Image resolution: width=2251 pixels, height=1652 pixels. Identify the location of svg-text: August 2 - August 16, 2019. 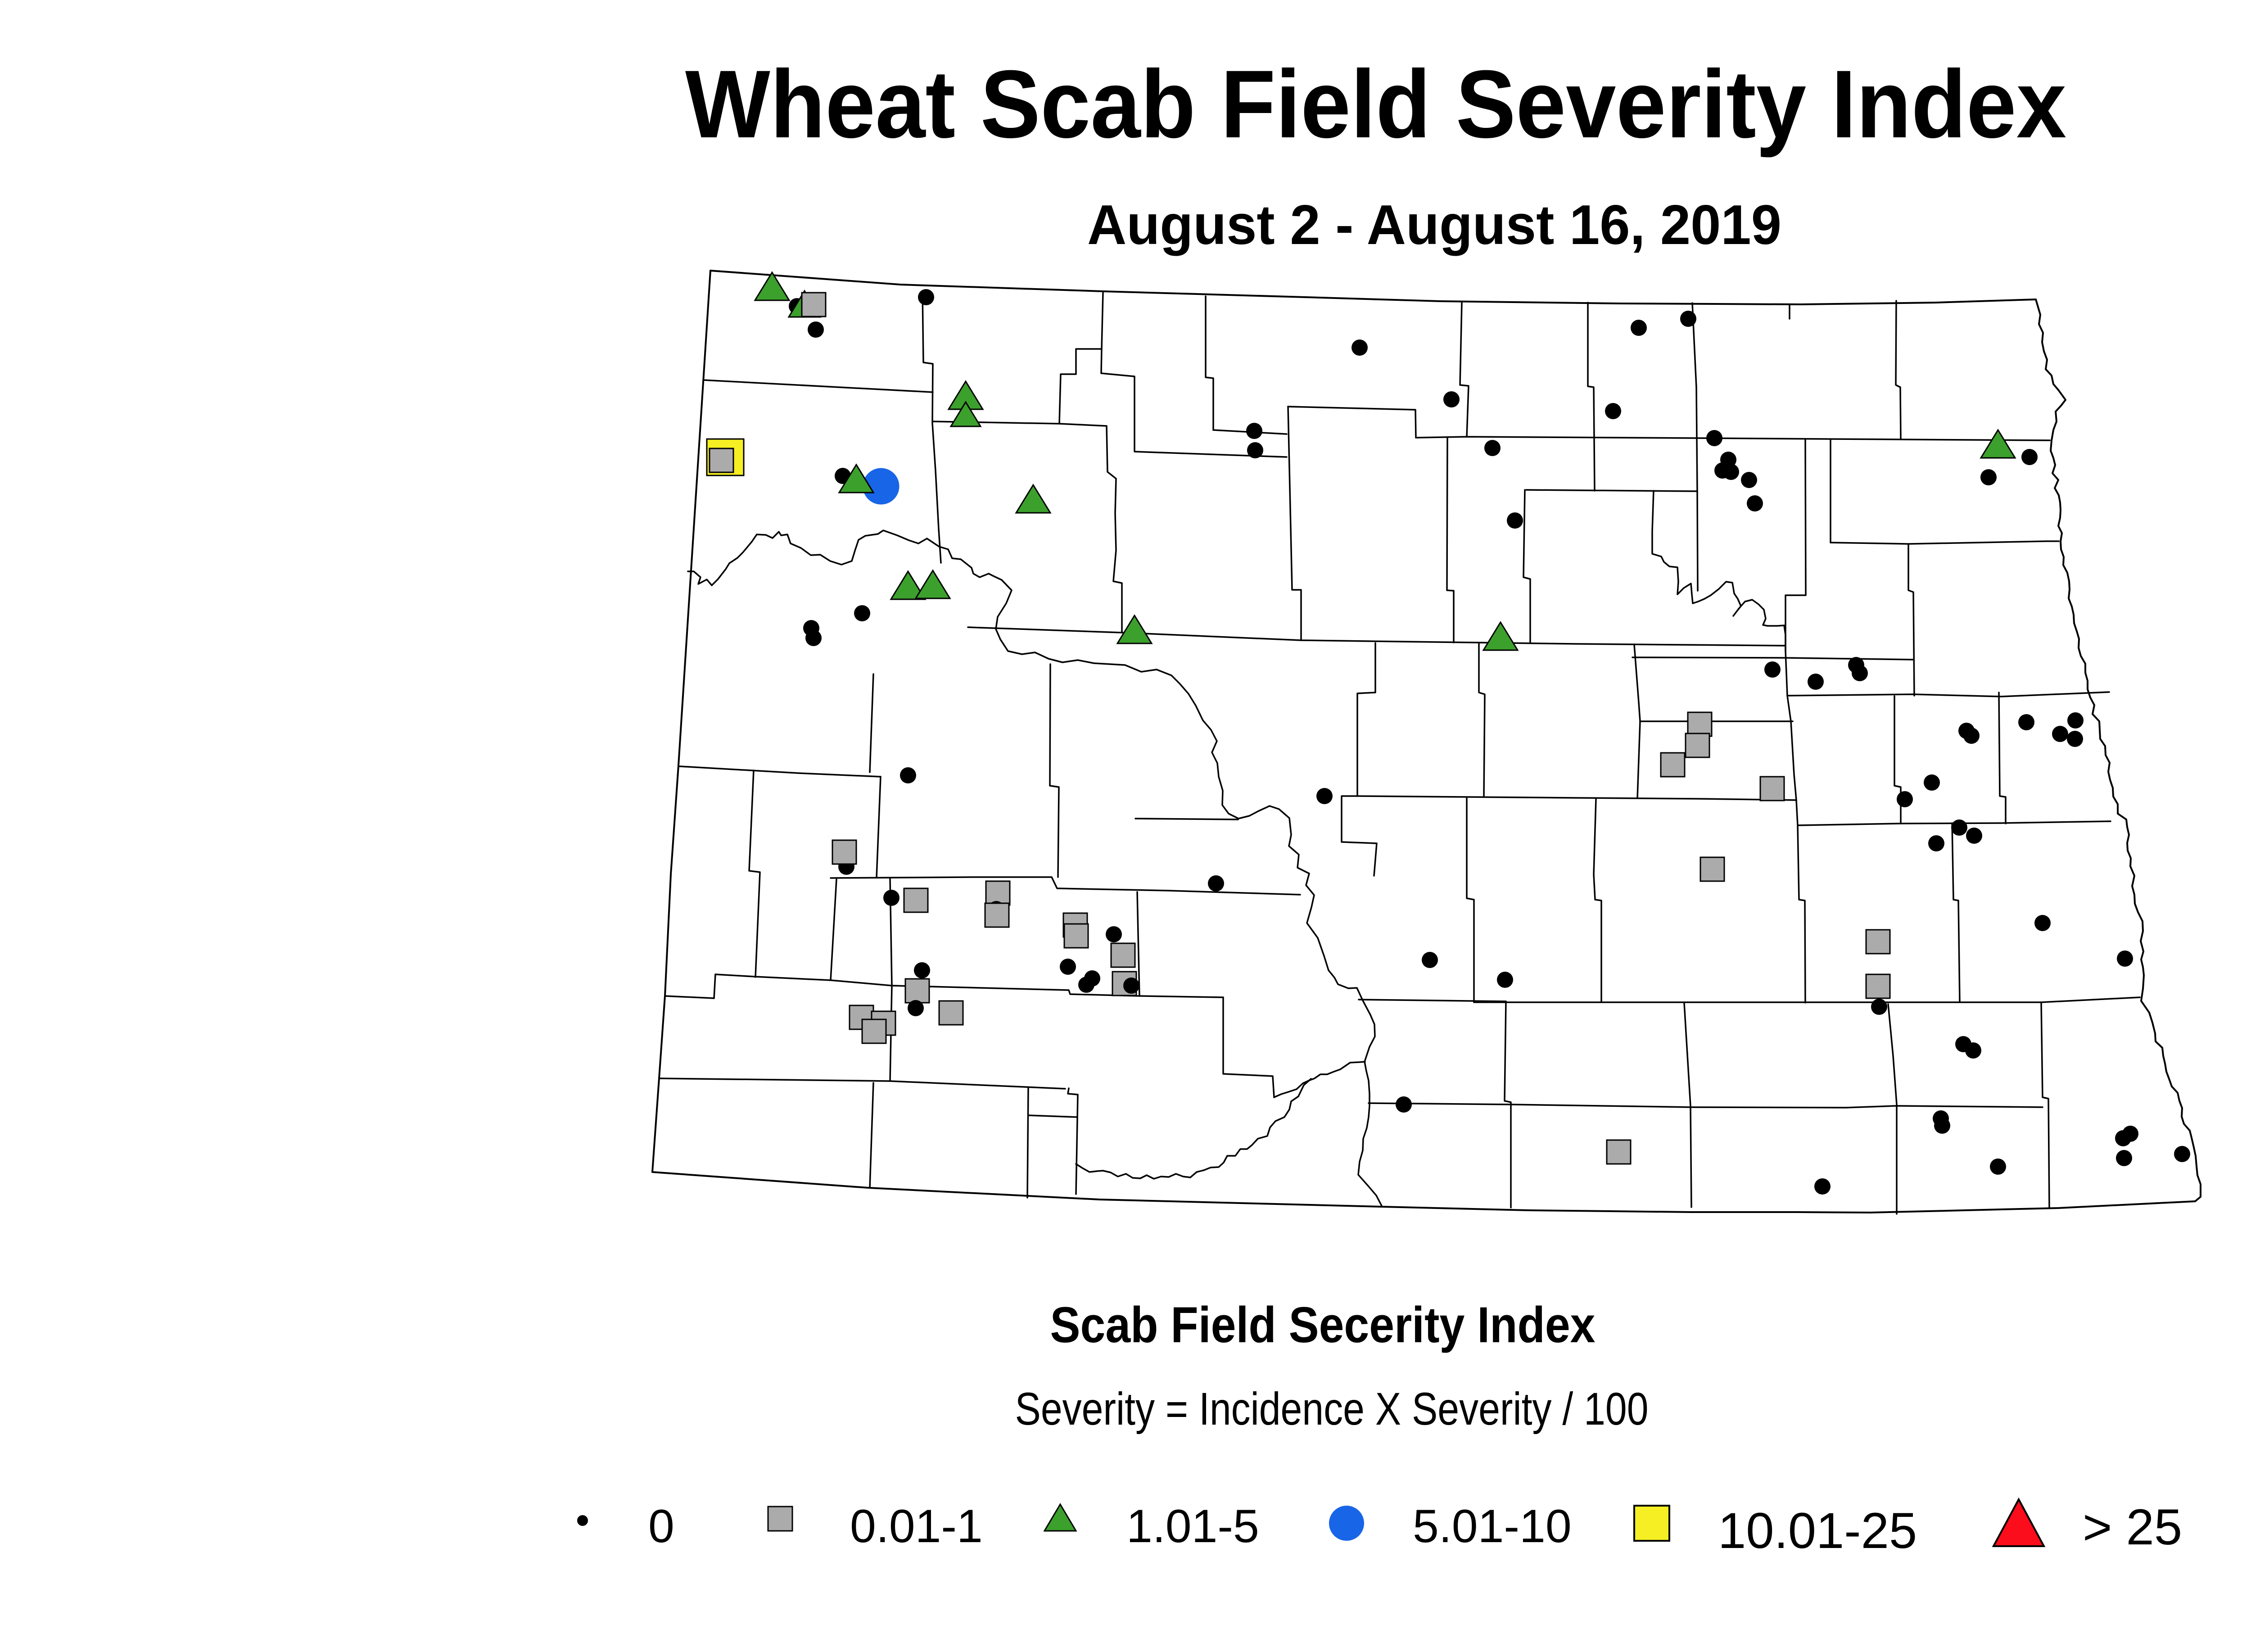
(1434, 225).